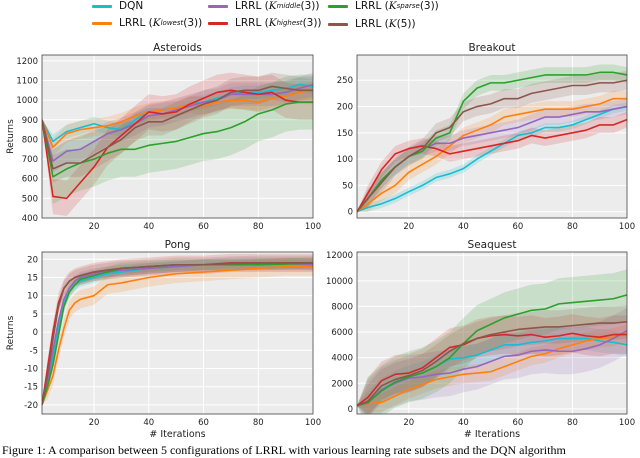  What do you see at coordinates (342, 359) in the screenshot?
I see `y-tick-label: 4000` at bounding box center [342, 359].